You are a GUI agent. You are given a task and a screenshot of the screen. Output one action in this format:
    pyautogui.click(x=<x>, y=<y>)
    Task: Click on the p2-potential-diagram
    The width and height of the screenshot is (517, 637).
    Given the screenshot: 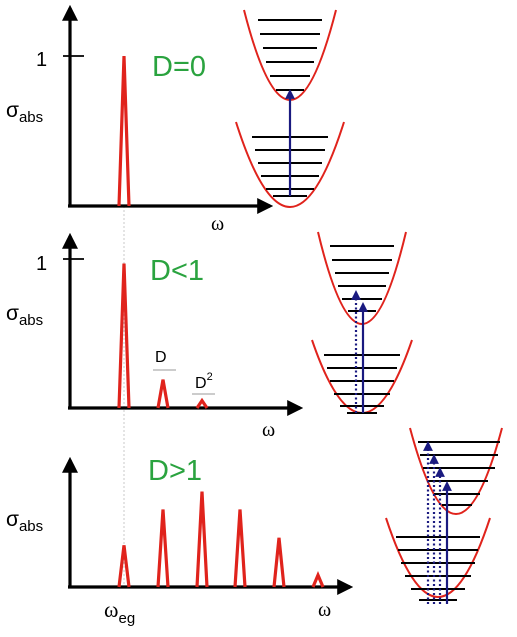 What is the action you would take?
    pyautogui.click(x=362, y=322)
    